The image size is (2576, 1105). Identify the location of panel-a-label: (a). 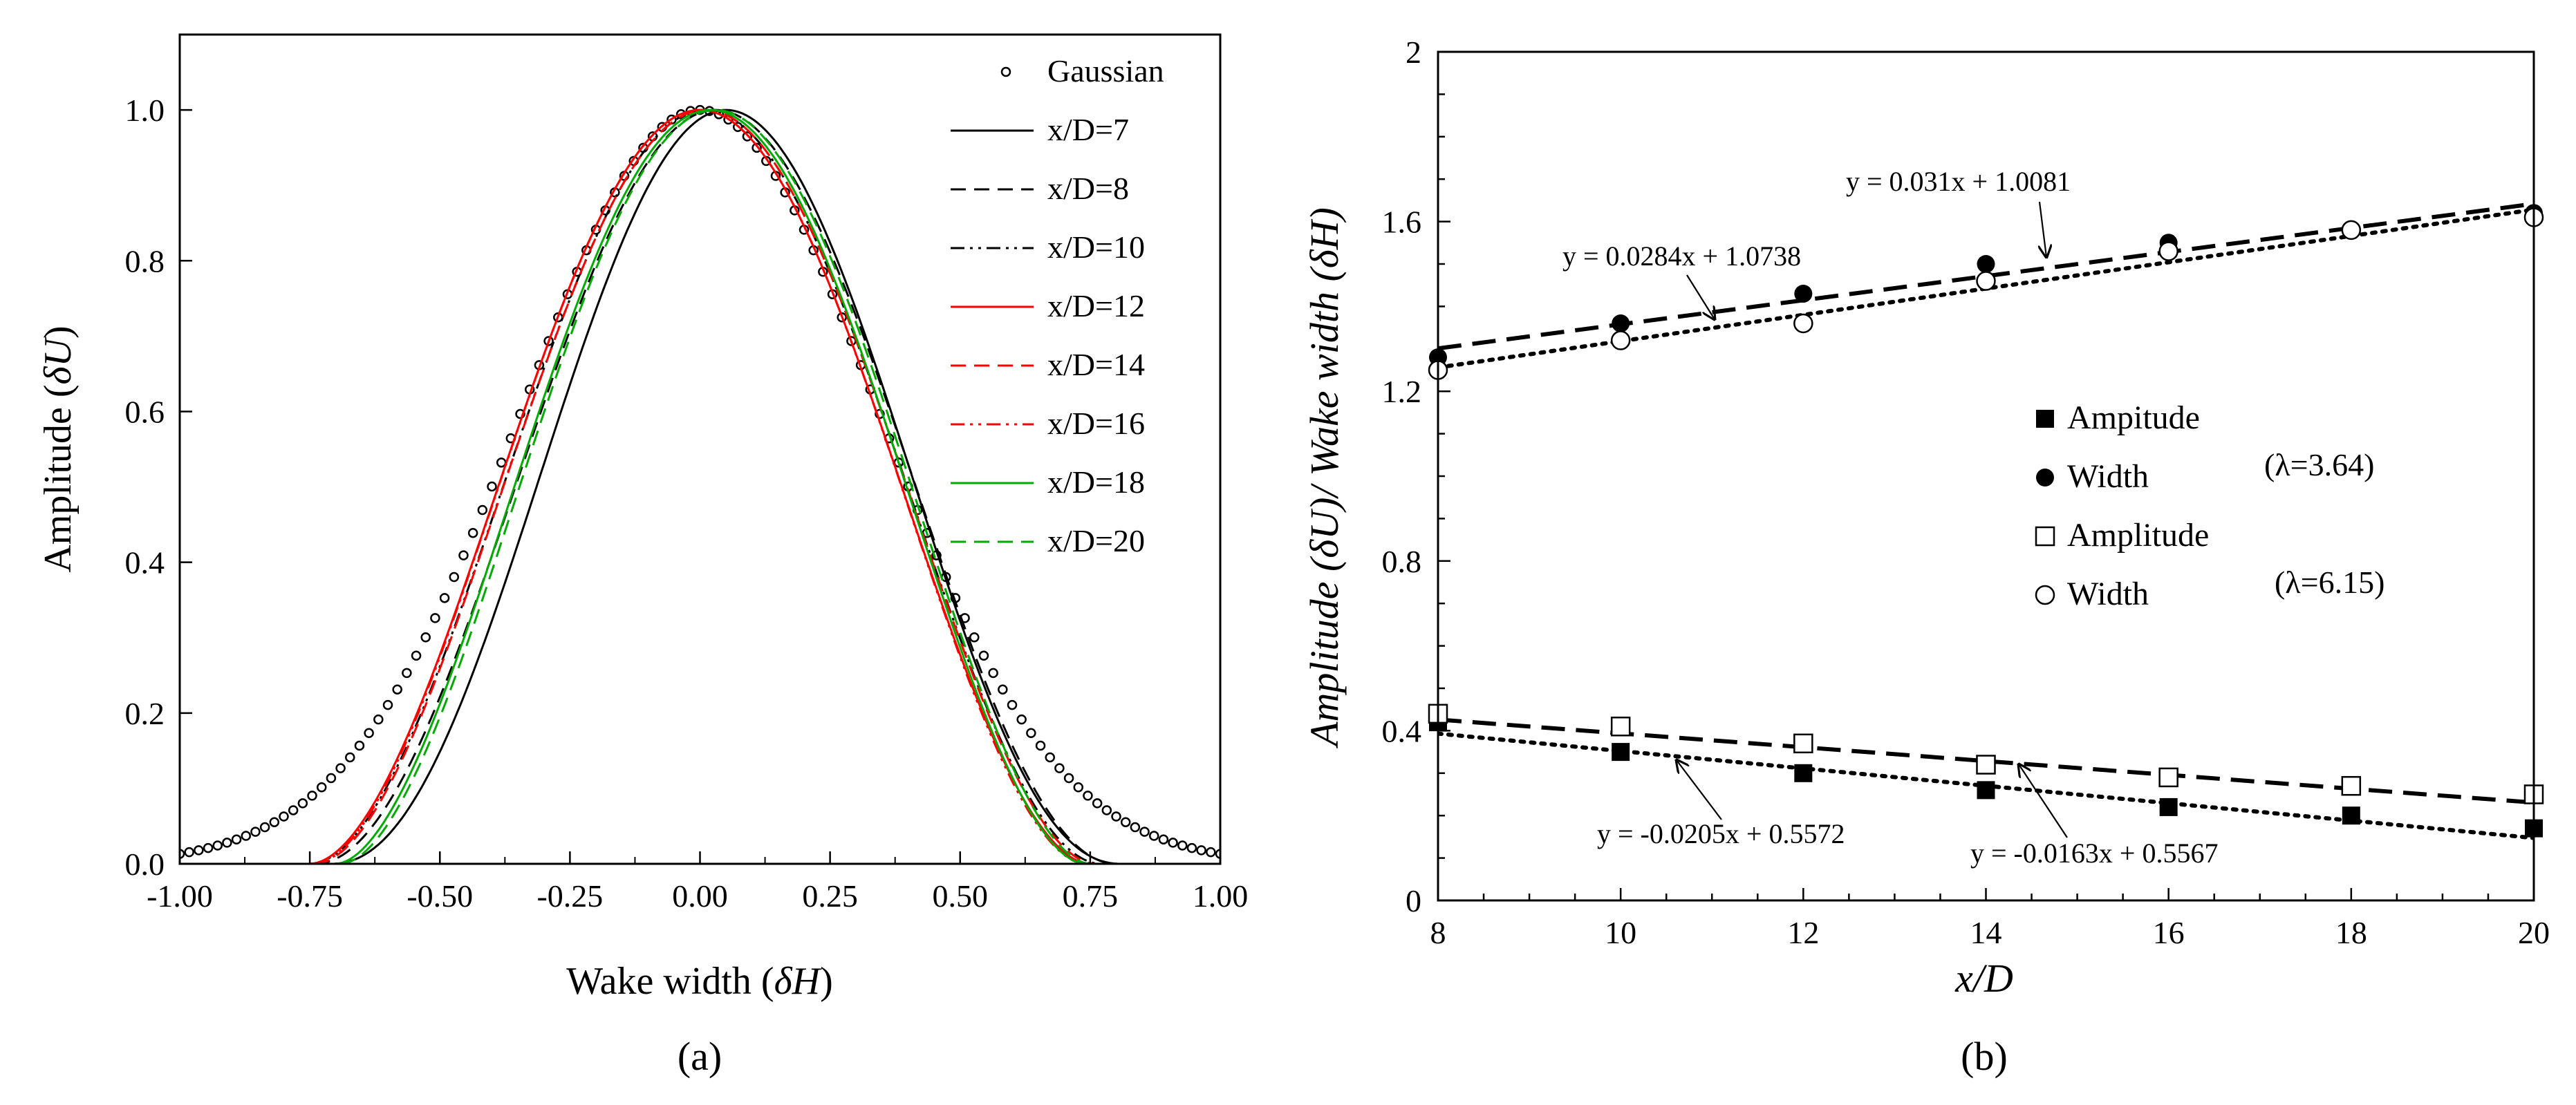
(700, 1056).